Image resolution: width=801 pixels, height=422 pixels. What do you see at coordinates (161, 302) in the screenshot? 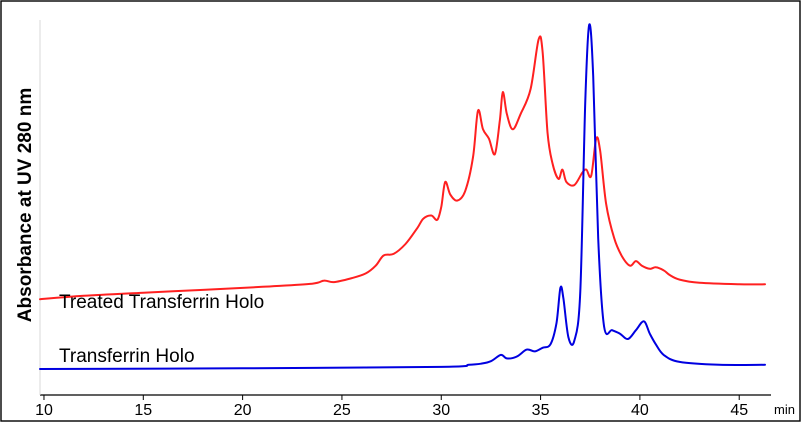
I see `series-label-treated: Treated Transferrin Holo` at bounding box center [161, 302].